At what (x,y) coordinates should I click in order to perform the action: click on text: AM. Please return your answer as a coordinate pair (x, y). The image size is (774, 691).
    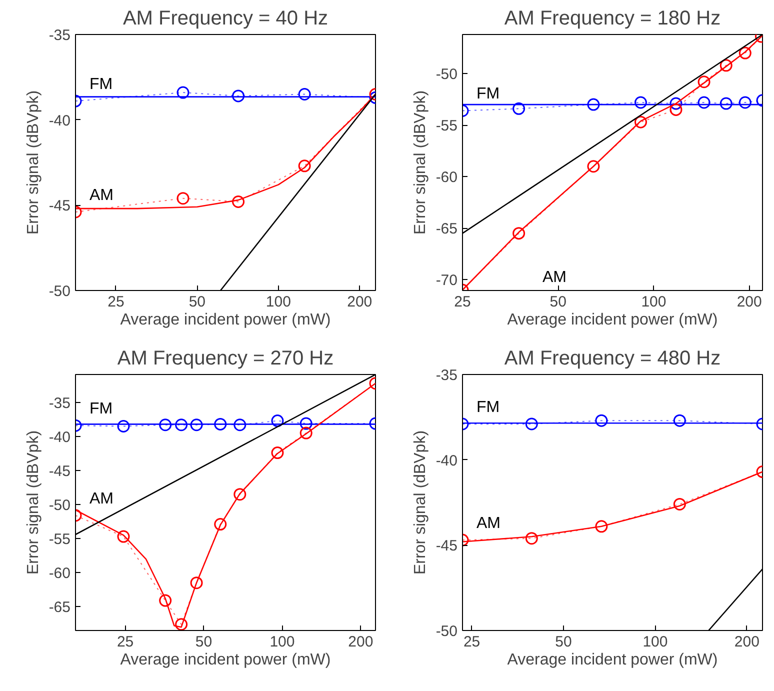
    Looking at the image, I should click on (554, 277).